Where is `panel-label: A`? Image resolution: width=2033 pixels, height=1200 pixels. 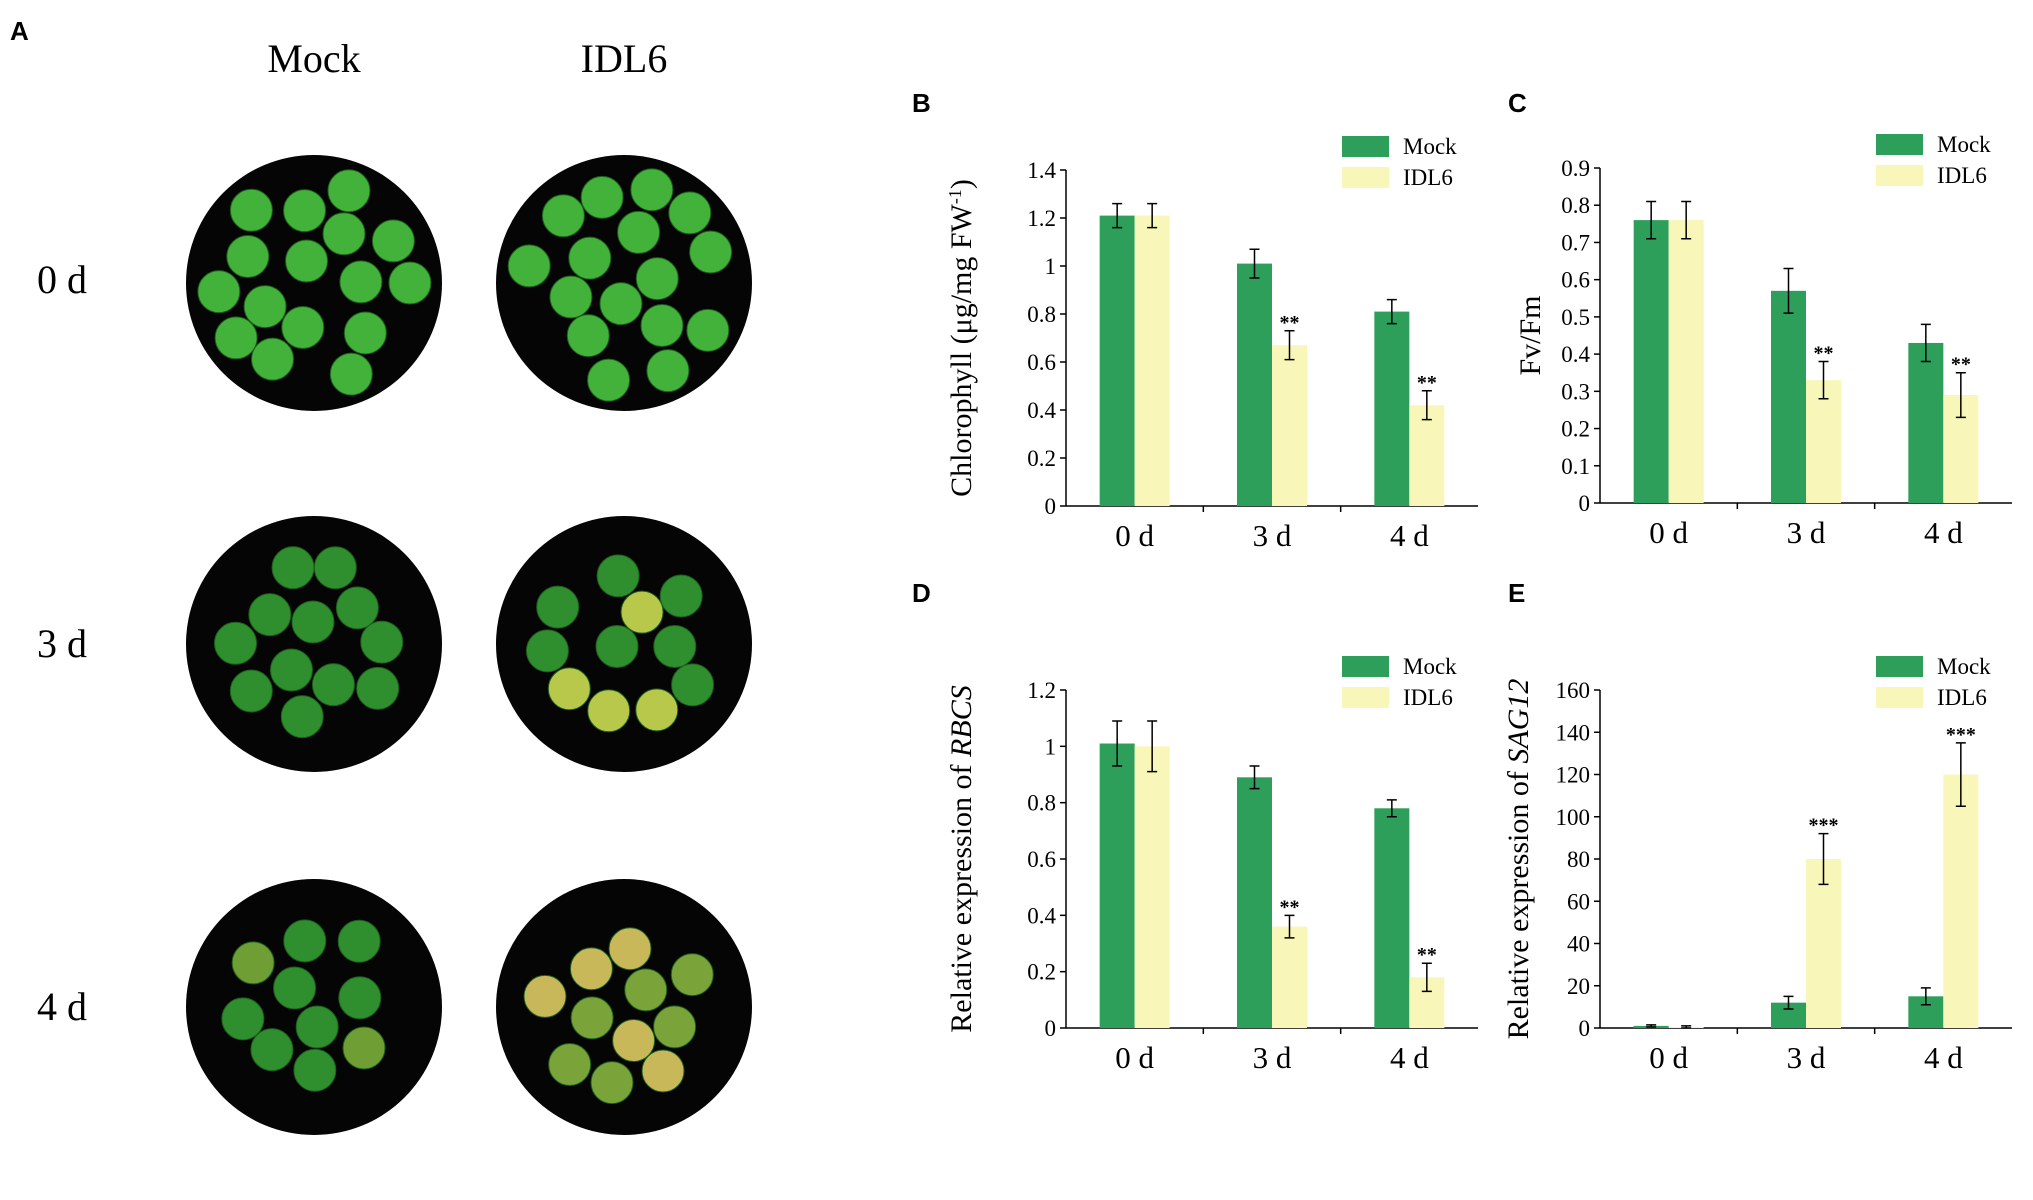 panel-label: A is located at coordinates (19, 31).